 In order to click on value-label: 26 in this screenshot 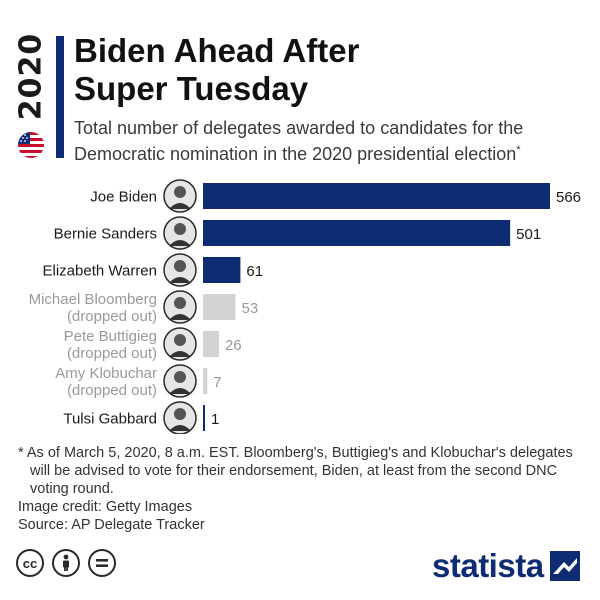, I will do `click(233, 345)`.